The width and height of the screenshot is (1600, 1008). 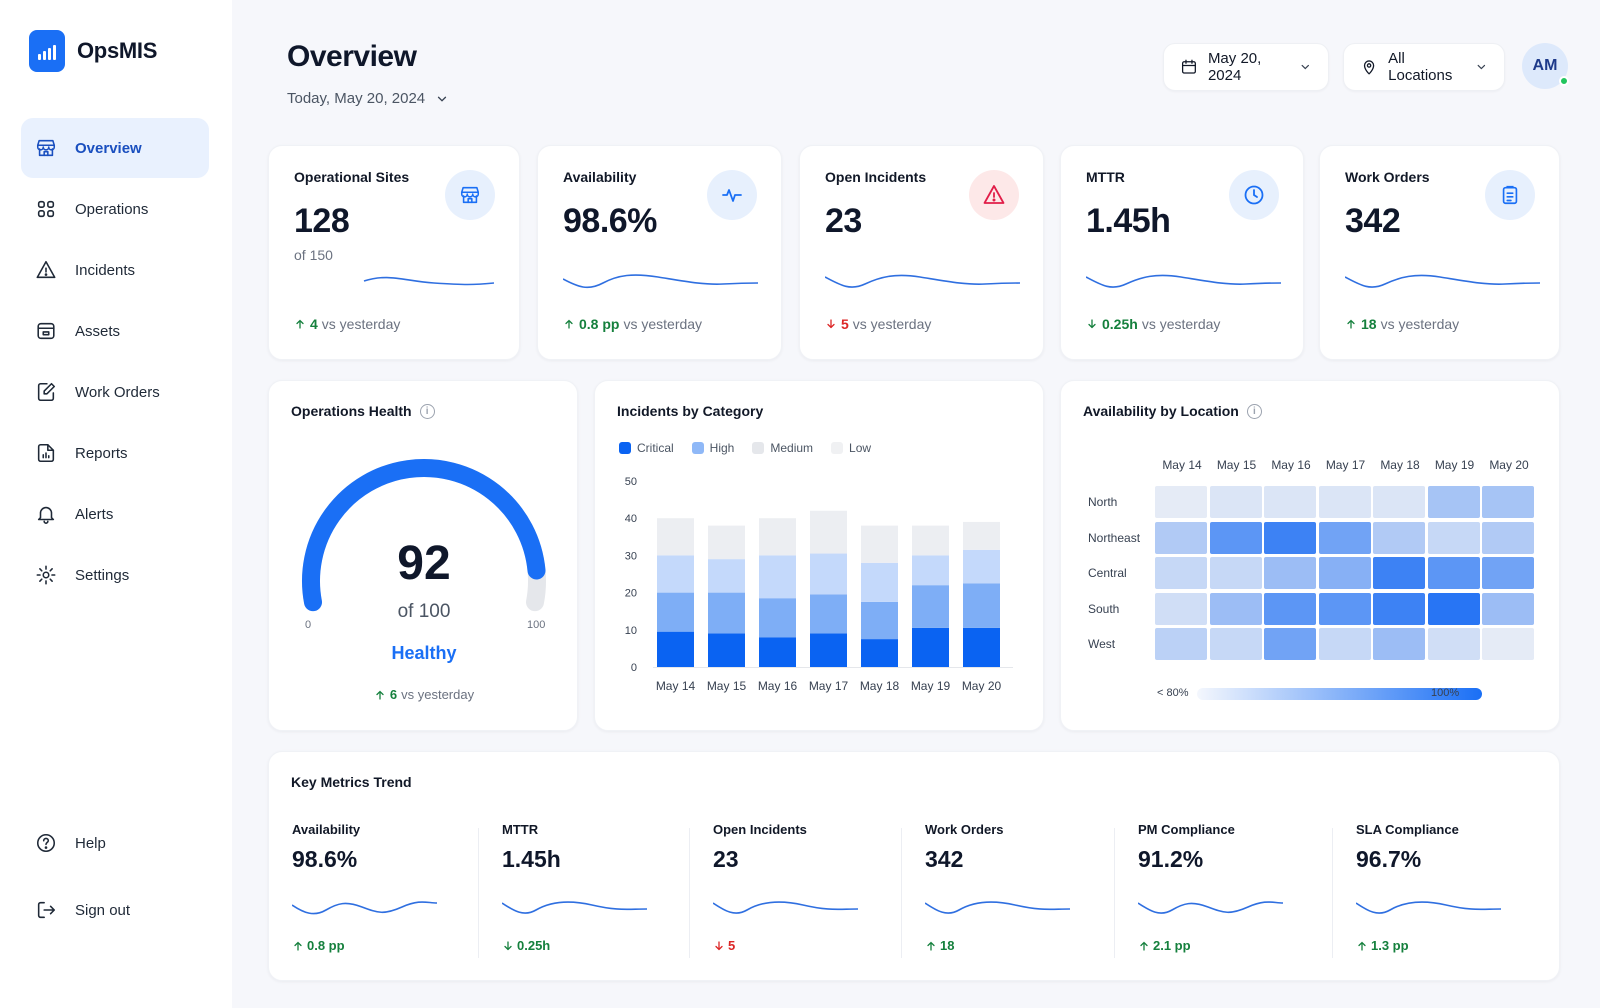 What do you see at coordinates (602, 887) in the screenshot?
I see `trend-metric: MTTR 1.45h 0.25h` at bounding box center [602, 887].